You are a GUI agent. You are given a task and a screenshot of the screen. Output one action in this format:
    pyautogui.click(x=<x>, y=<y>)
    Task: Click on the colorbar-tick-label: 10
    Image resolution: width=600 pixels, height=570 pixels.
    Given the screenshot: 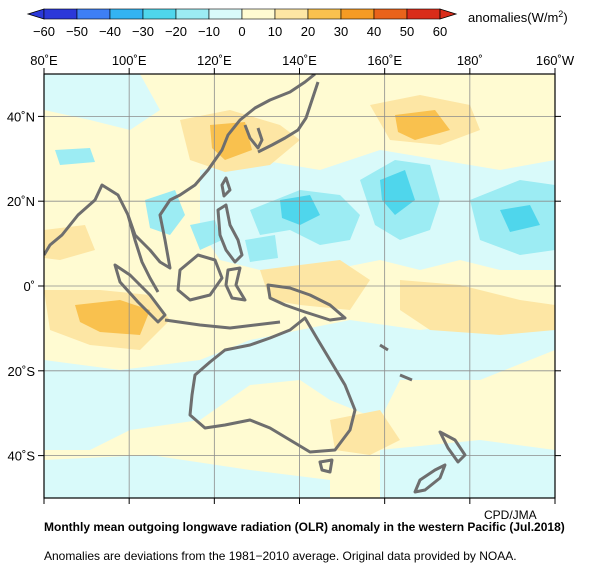 What is the action you would take?
    pyautogui.click(x=275, y=31)
    